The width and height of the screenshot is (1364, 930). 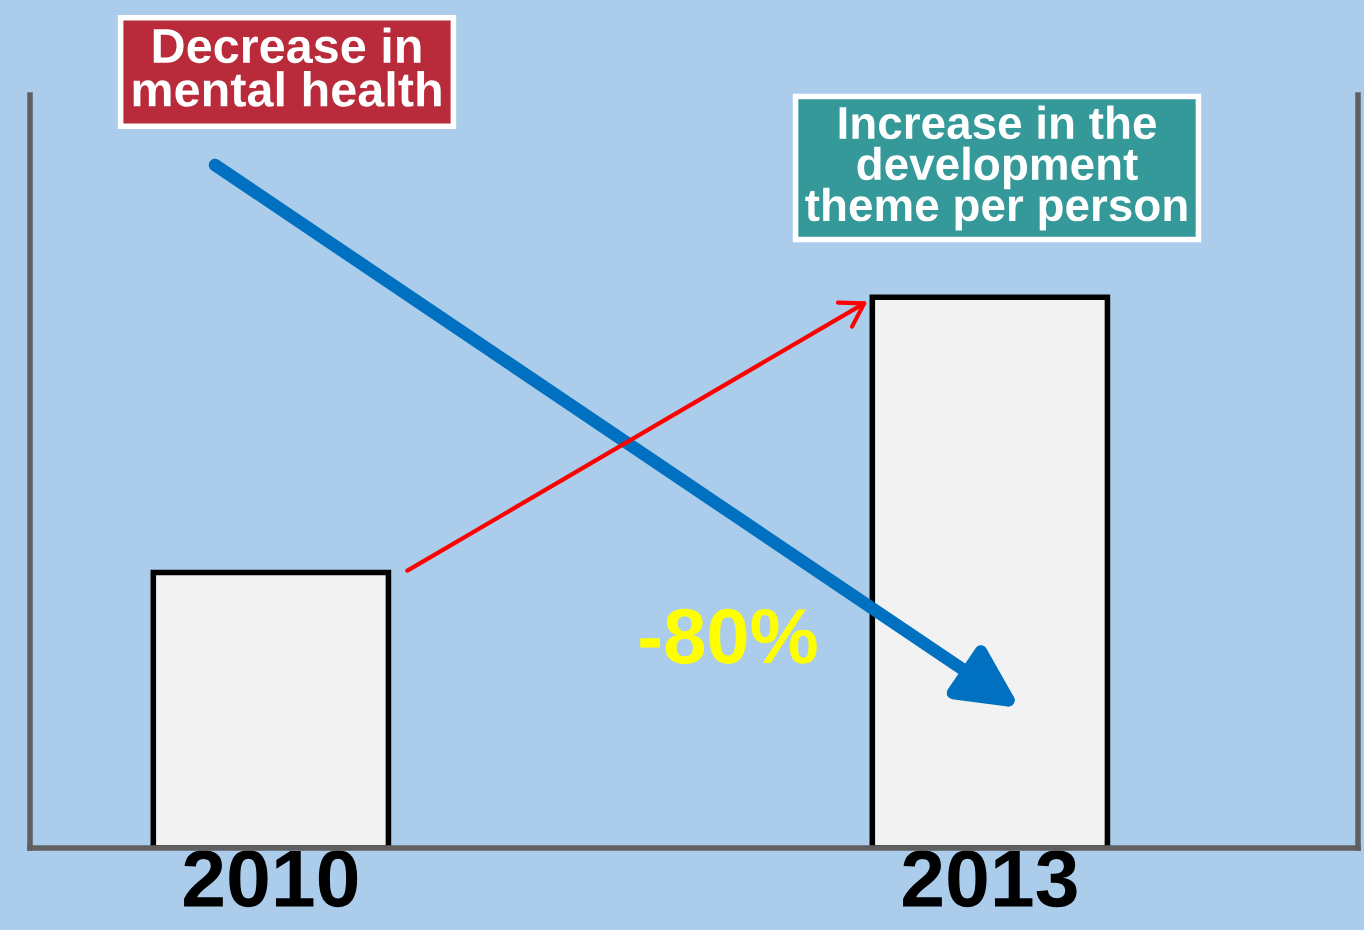 What do you see at coordinates (990, 879) in the screenshot?
I see `x-tick-label: 2013` at bounding box center [990, 879].